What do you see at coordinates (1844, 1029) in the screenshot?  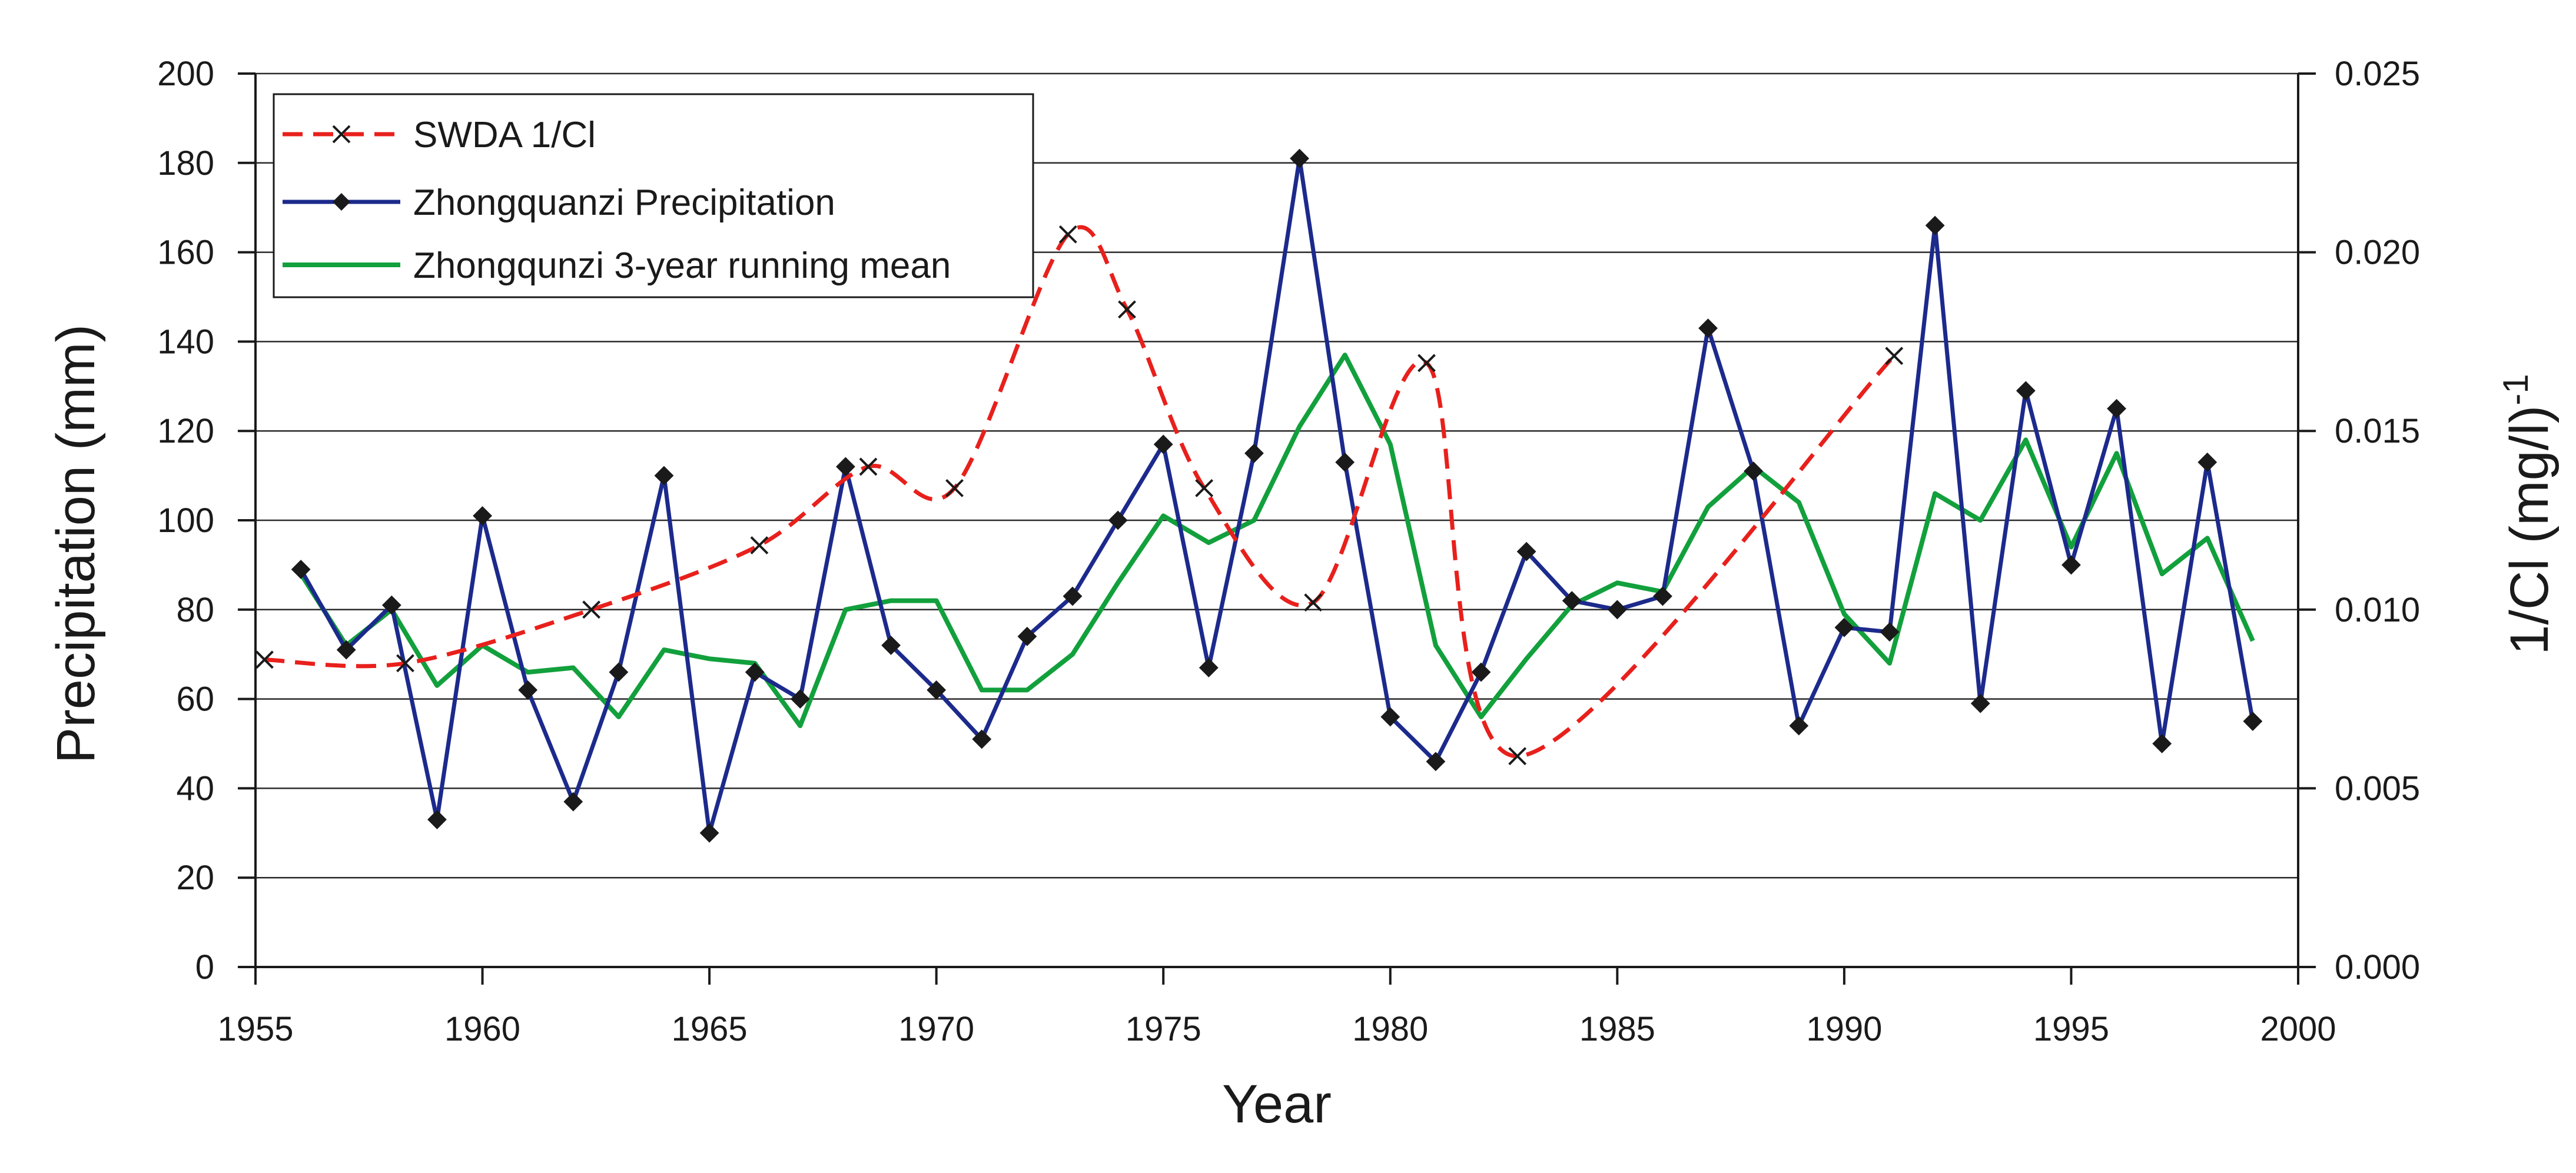 I see `x-tick-label: 1990` at bounding box center [1844, 1029].